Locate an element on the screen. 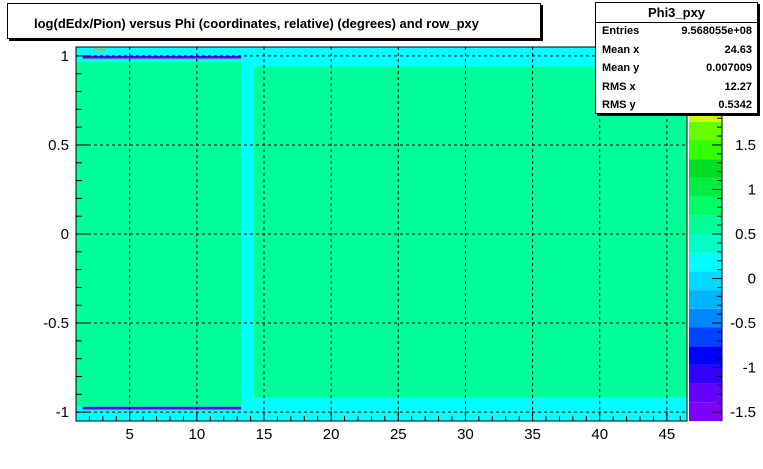 The height and width of the screenshot is (469, 763). stats-row-rms-x: RMS x 12.27 is located at coordinates (677, 88).